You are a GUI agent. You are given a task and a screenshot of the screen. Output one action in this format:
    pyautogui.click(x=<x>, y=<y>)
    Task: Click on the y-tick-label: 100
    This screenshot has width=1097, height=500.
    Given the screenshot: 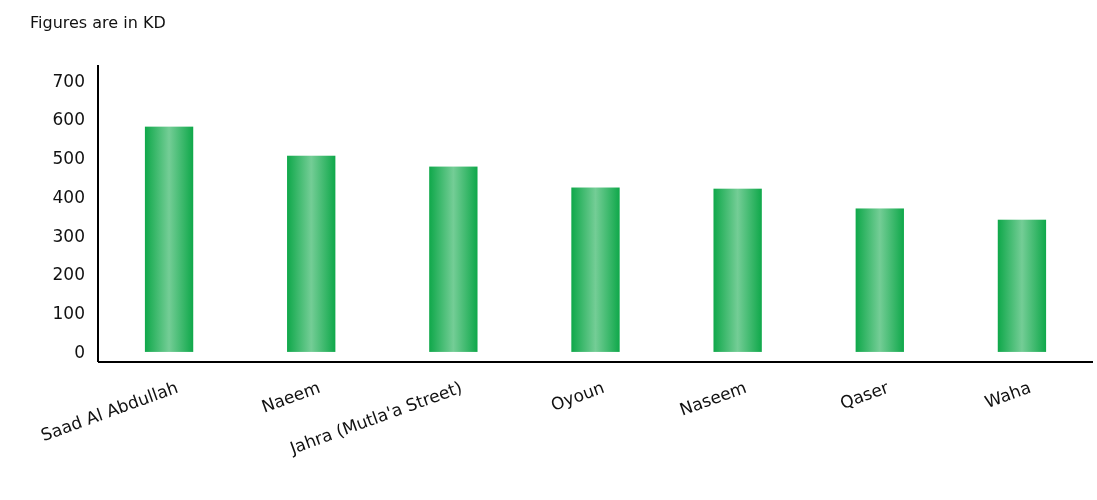 What is the action you would take?
    pyautogui.click(x=68, y=313)
    